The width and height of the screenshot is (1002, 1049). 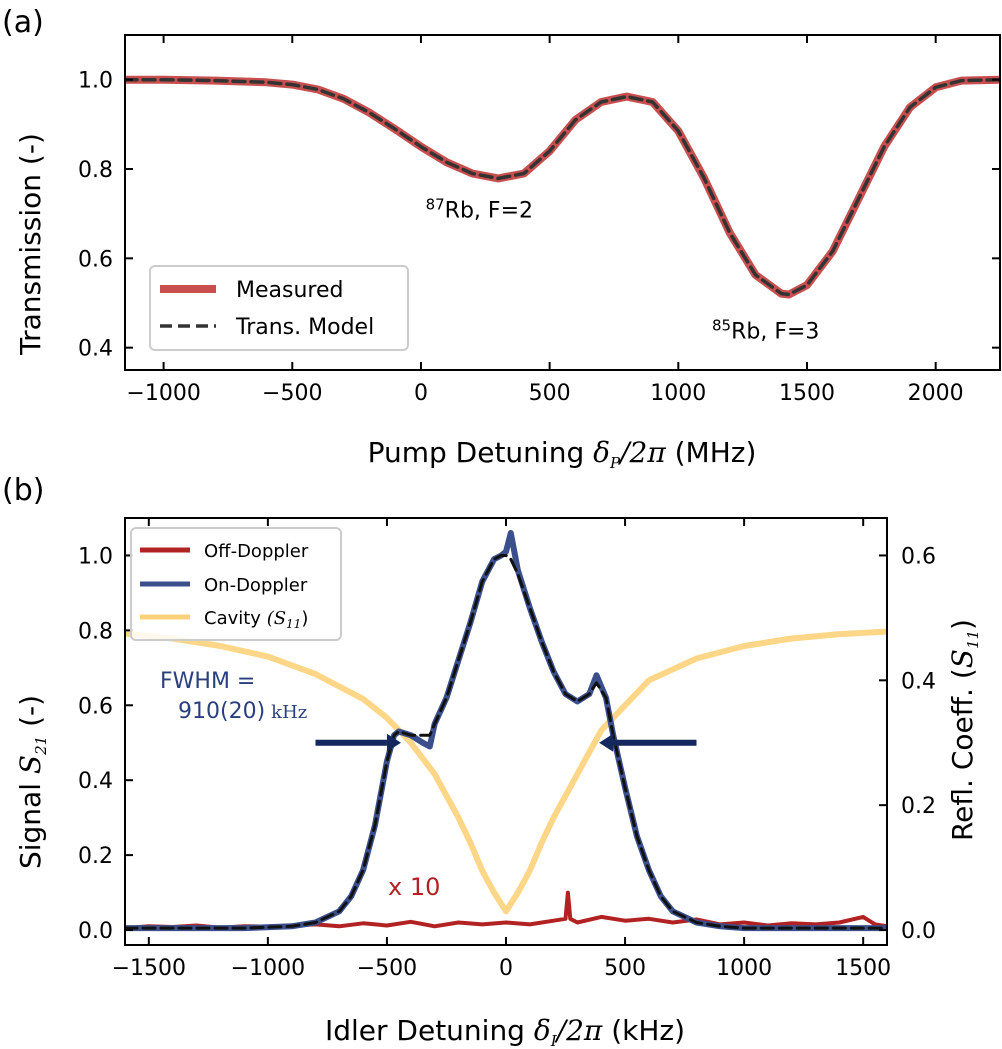 I want to click on y-tick-label: 0.2, so click(x=95, y=856).